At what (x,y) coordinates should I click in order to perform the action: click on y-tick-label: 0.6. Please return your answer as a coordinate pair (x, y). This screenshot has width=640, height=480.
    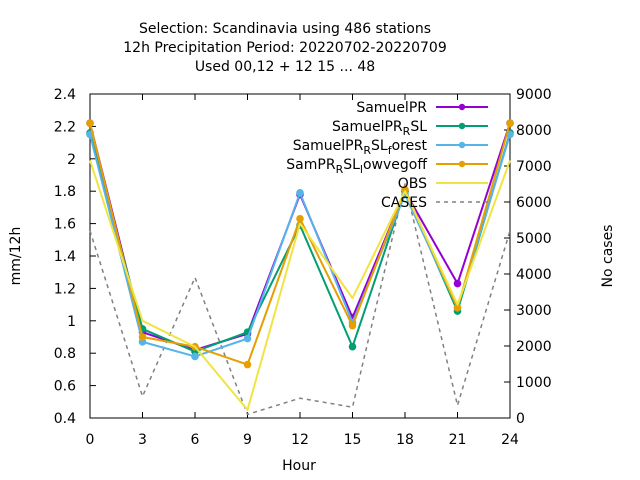
    Looking at the image, I should click on (65, 387).